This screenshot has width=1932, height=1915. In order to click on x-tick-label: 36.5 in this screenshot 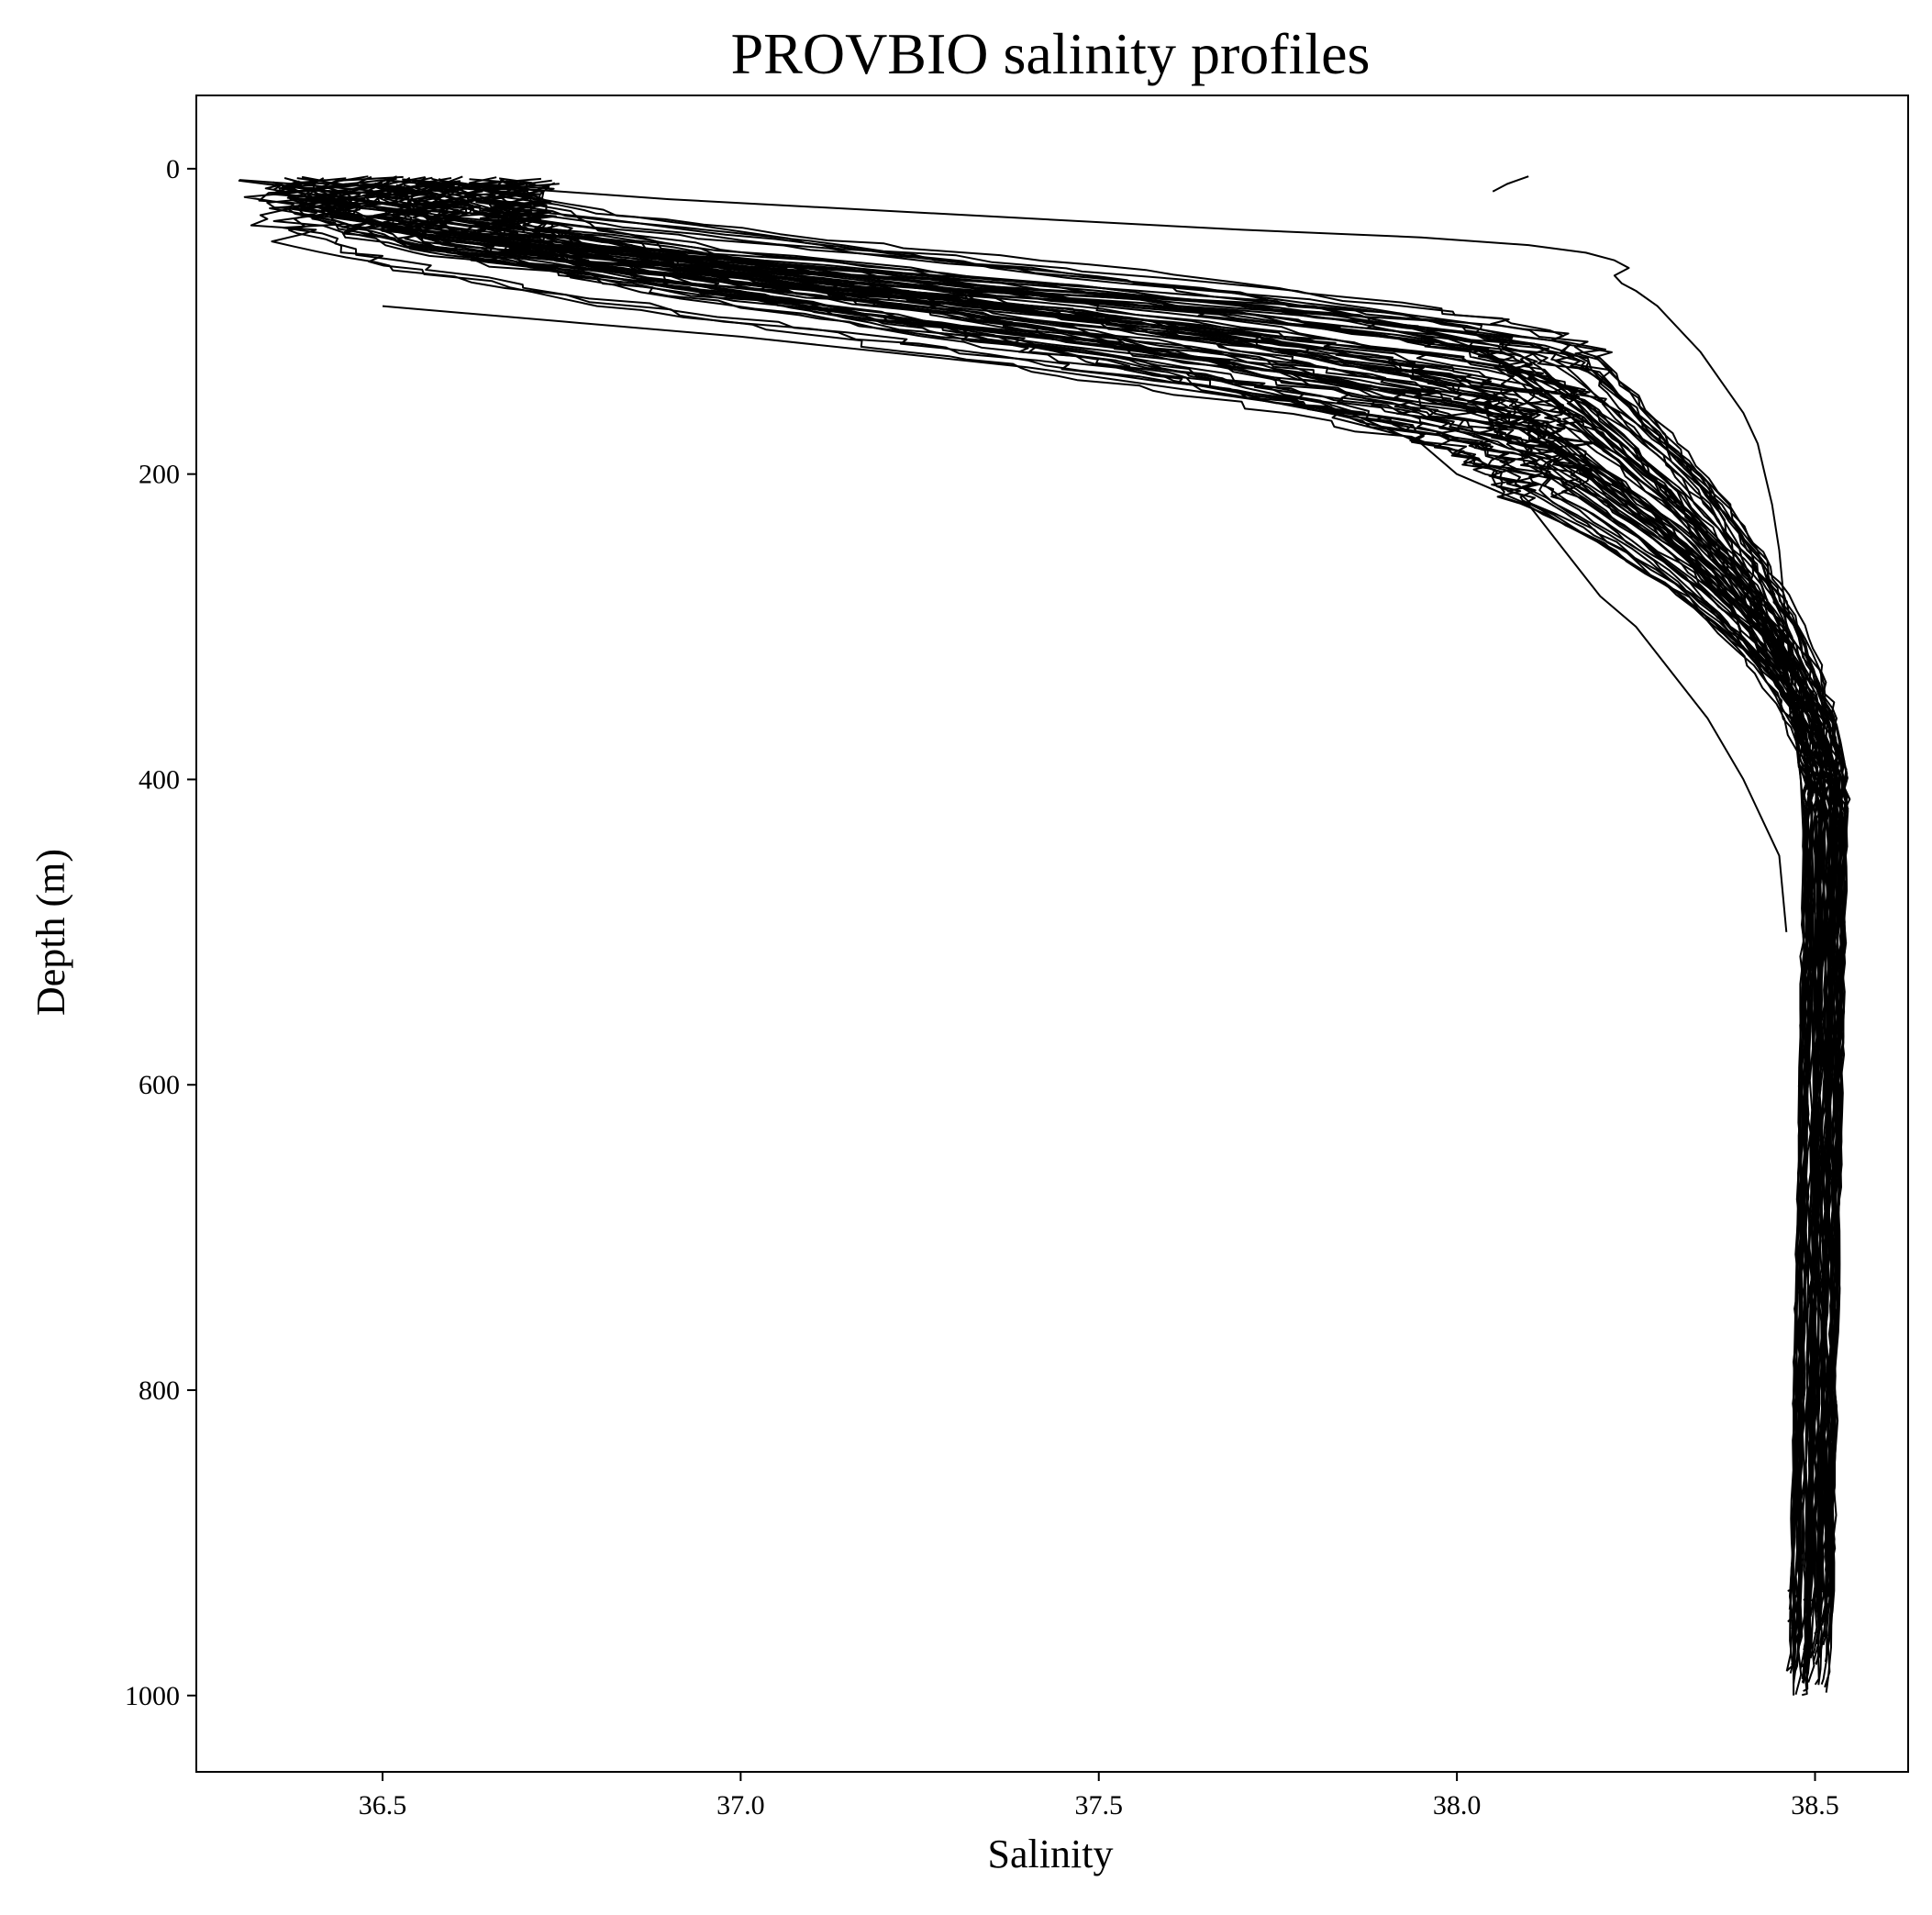, I will do `click(383, 1805)`.